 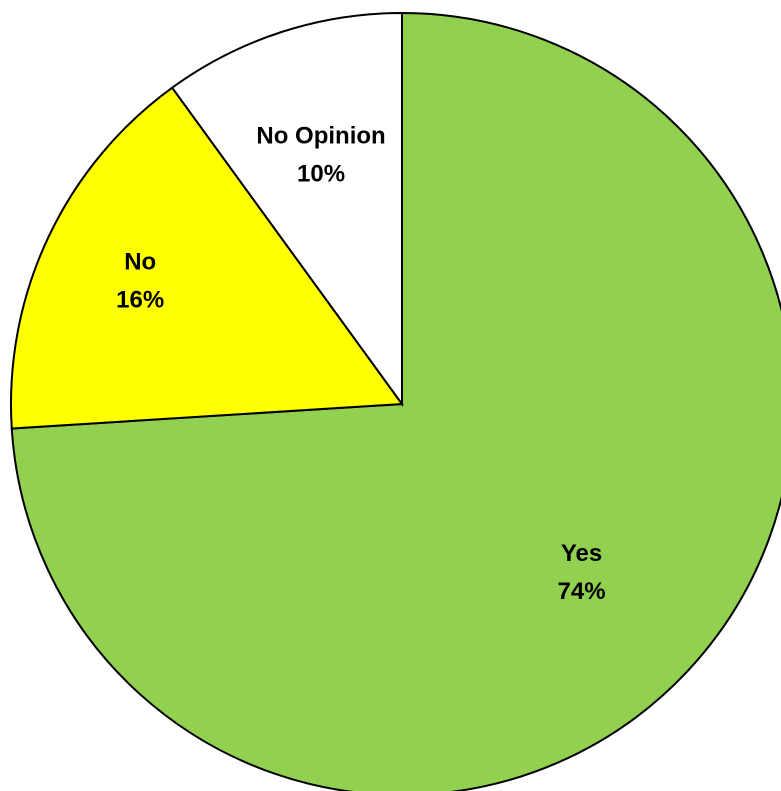 What do you see at coordinates (286, 209) in the screenshot?
I see `pie-slice-no-opinion` at bounding box center [286, 209].